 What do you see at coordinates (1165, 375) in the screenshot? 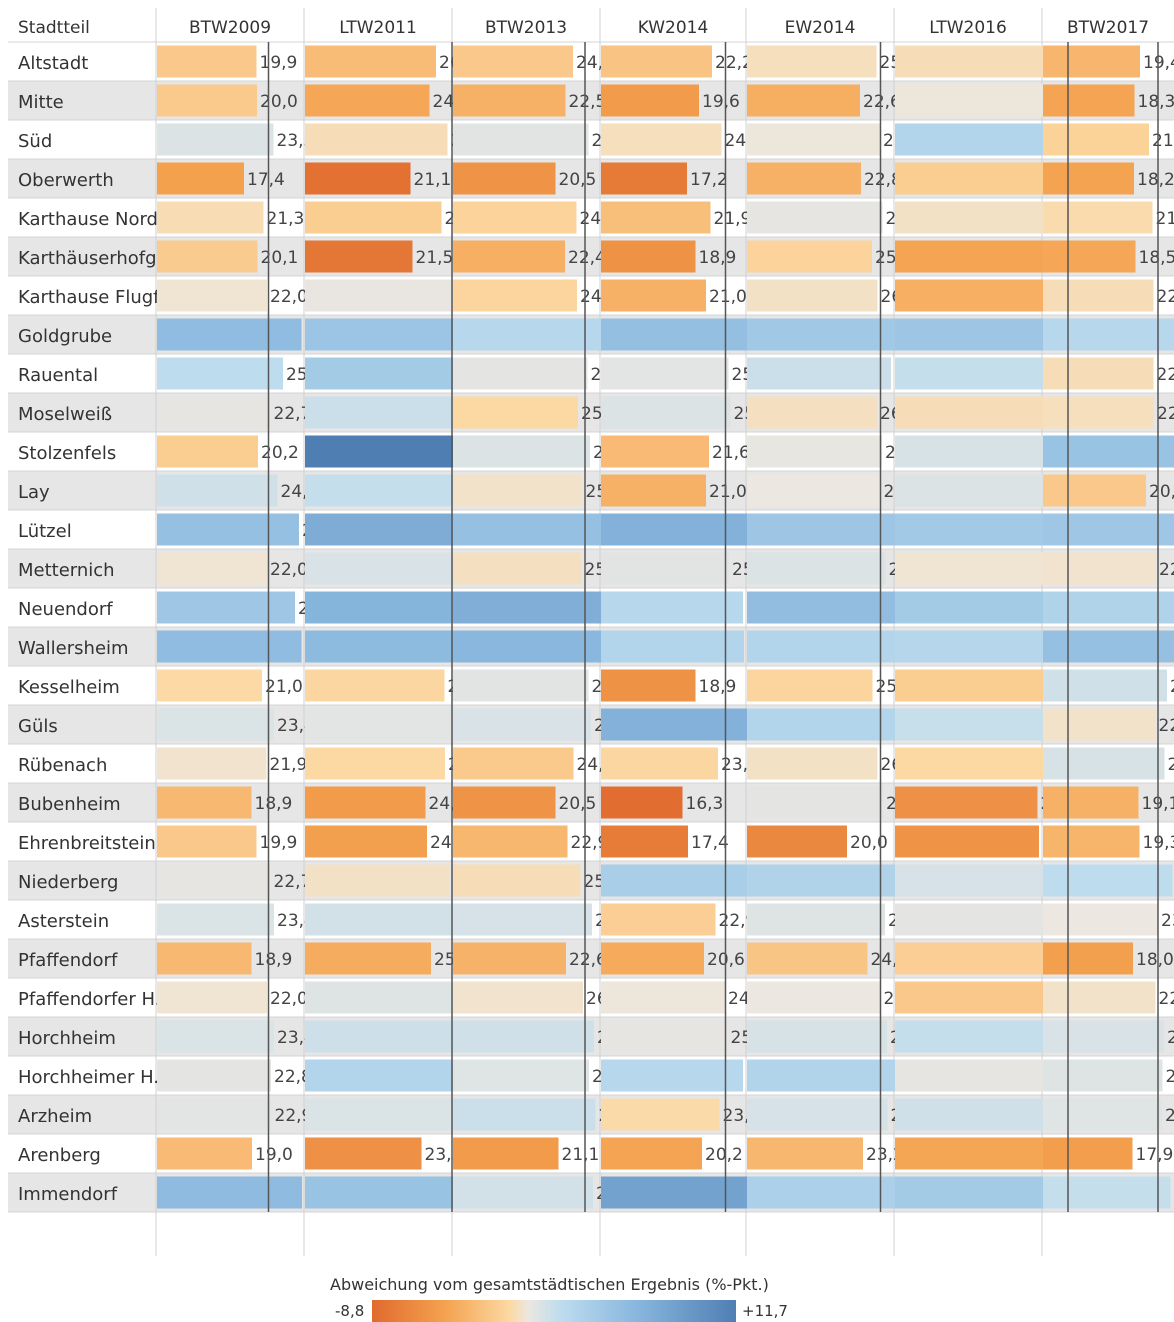
I see `data-label: 22,1` at bounding box center [1165, 375].